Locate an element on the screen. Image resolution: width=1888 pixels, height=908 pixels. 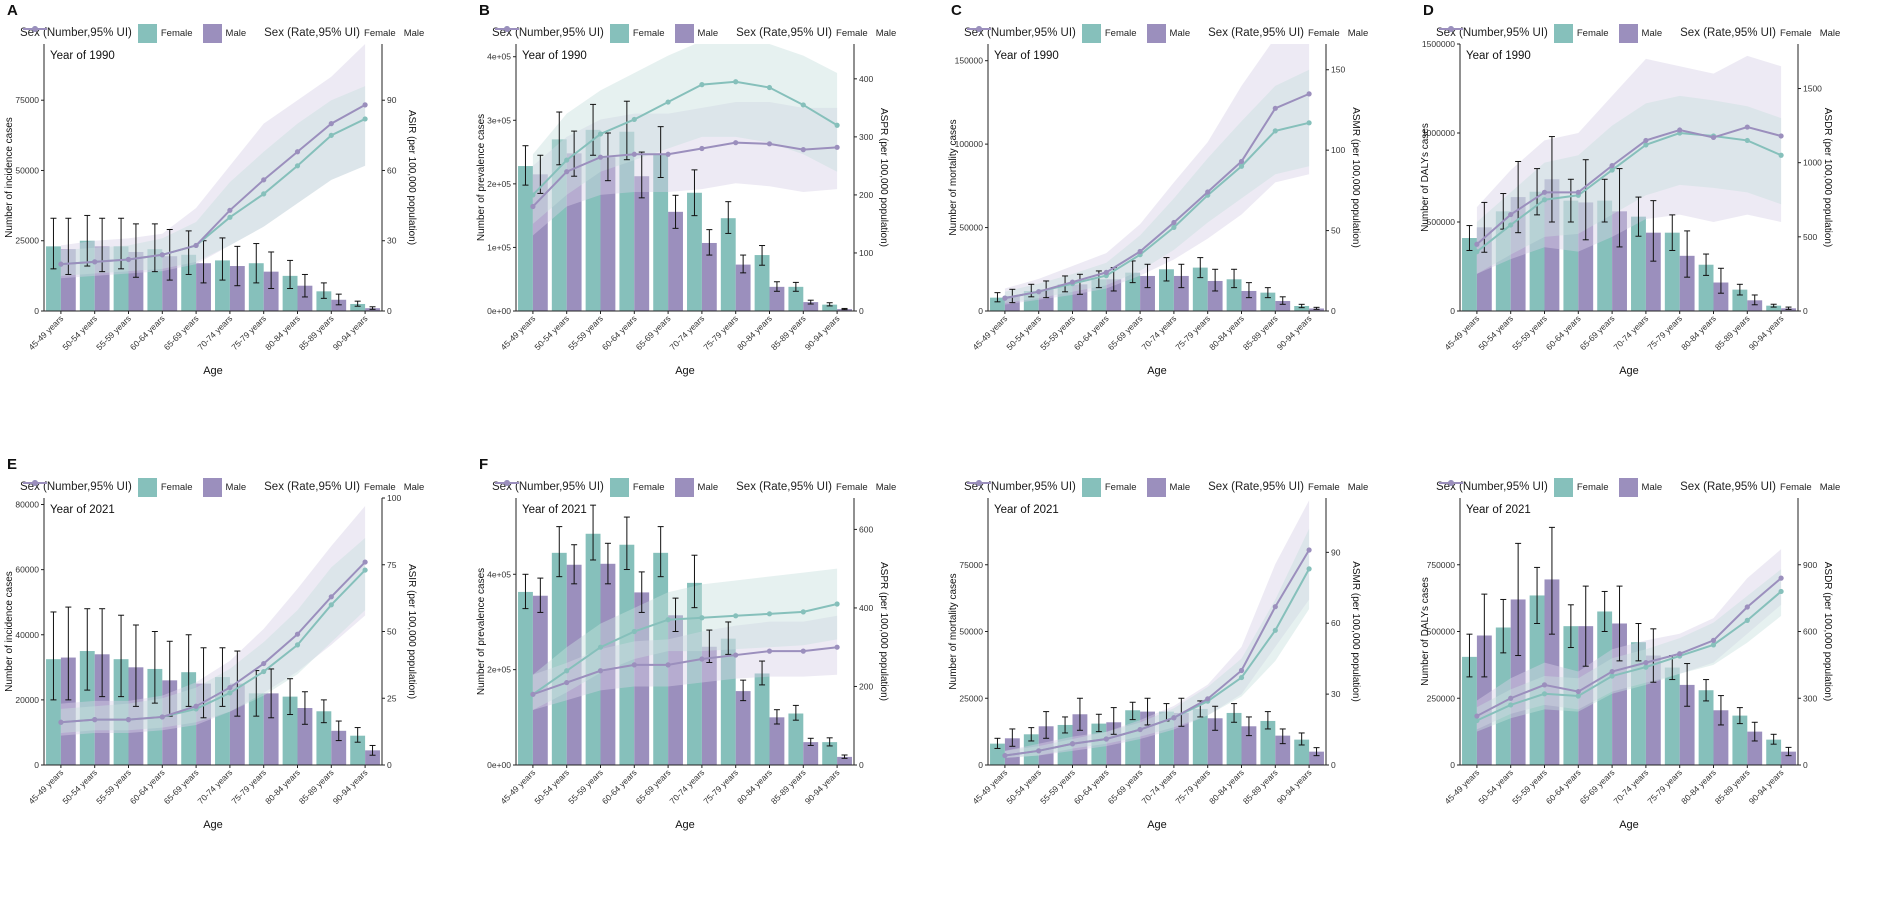
y2-axis-title: ASIR (per 100,000 population) is located at coordinates (411, 177).